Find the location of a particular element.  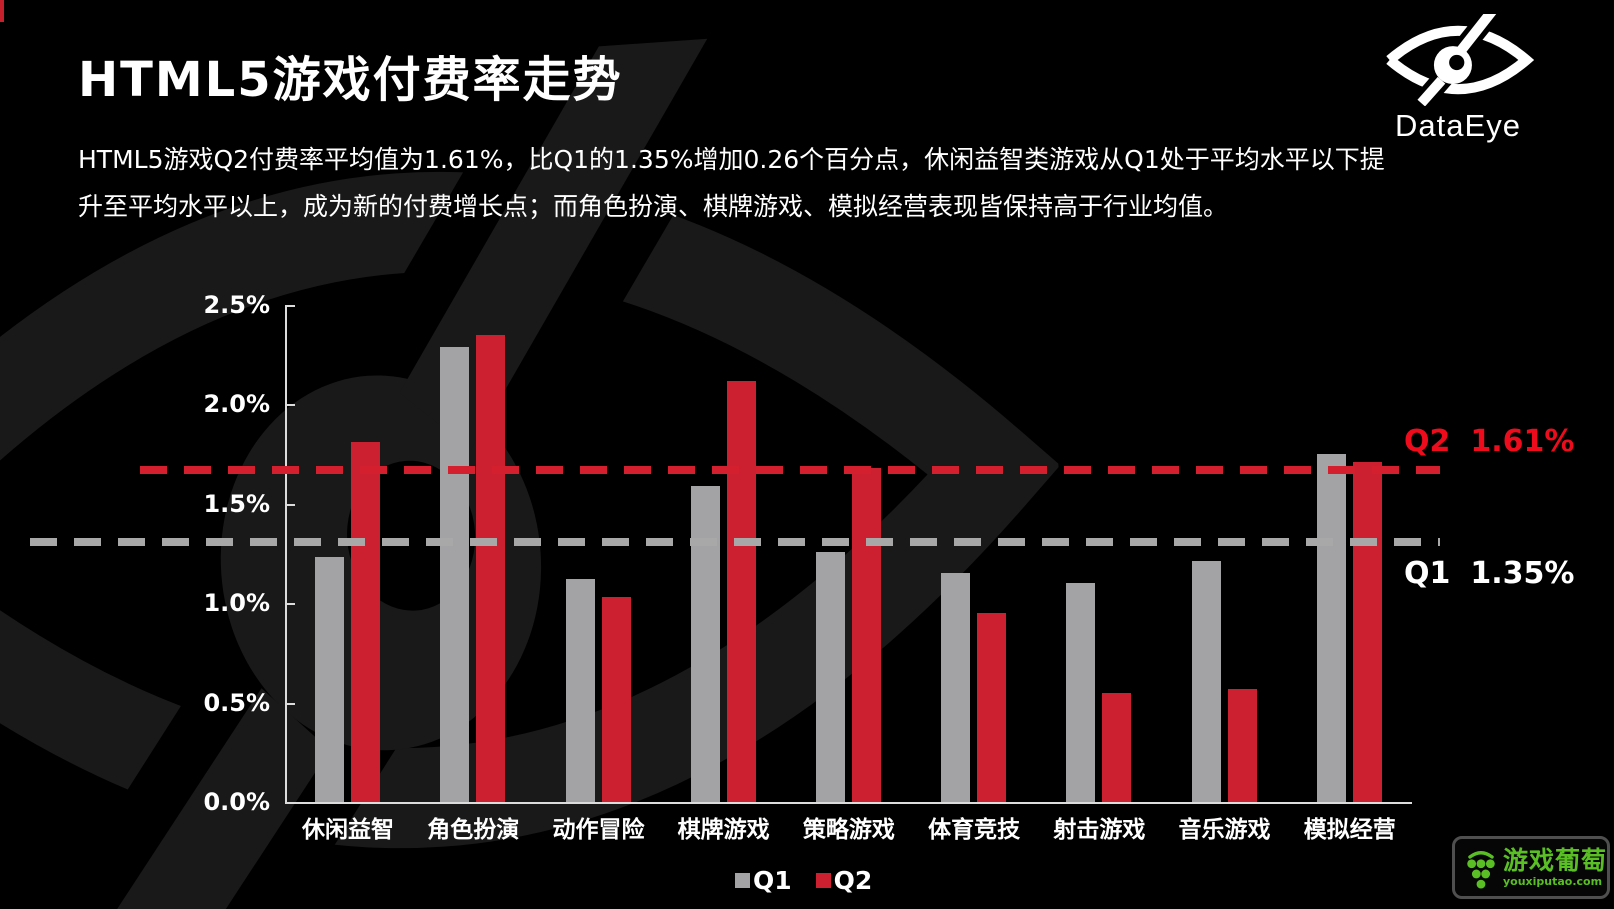

x-category-label: 棋牌游戏 is located at coordinates (723, 830).